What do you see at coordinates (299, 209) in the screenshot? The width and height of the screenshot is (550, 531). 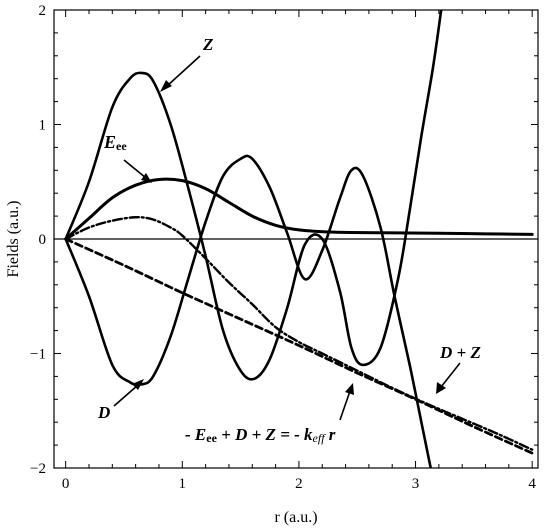 I see `series-line-eee` at bounding box center [299, 209].